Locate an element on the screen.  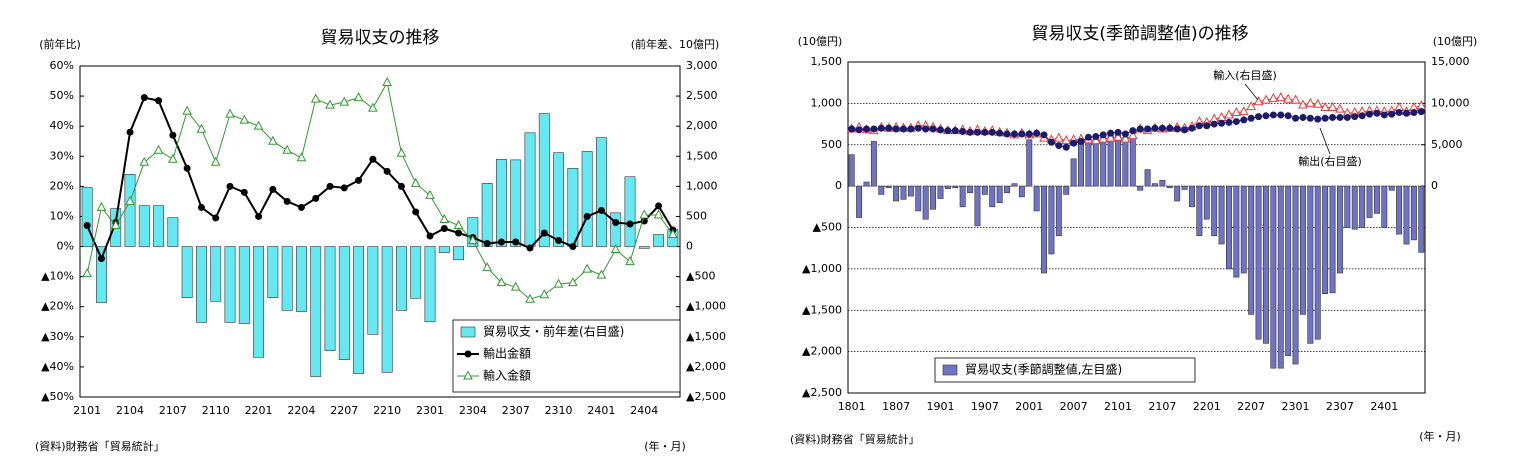
x-tick-label: 1807 is located at coordinates (896, 406).